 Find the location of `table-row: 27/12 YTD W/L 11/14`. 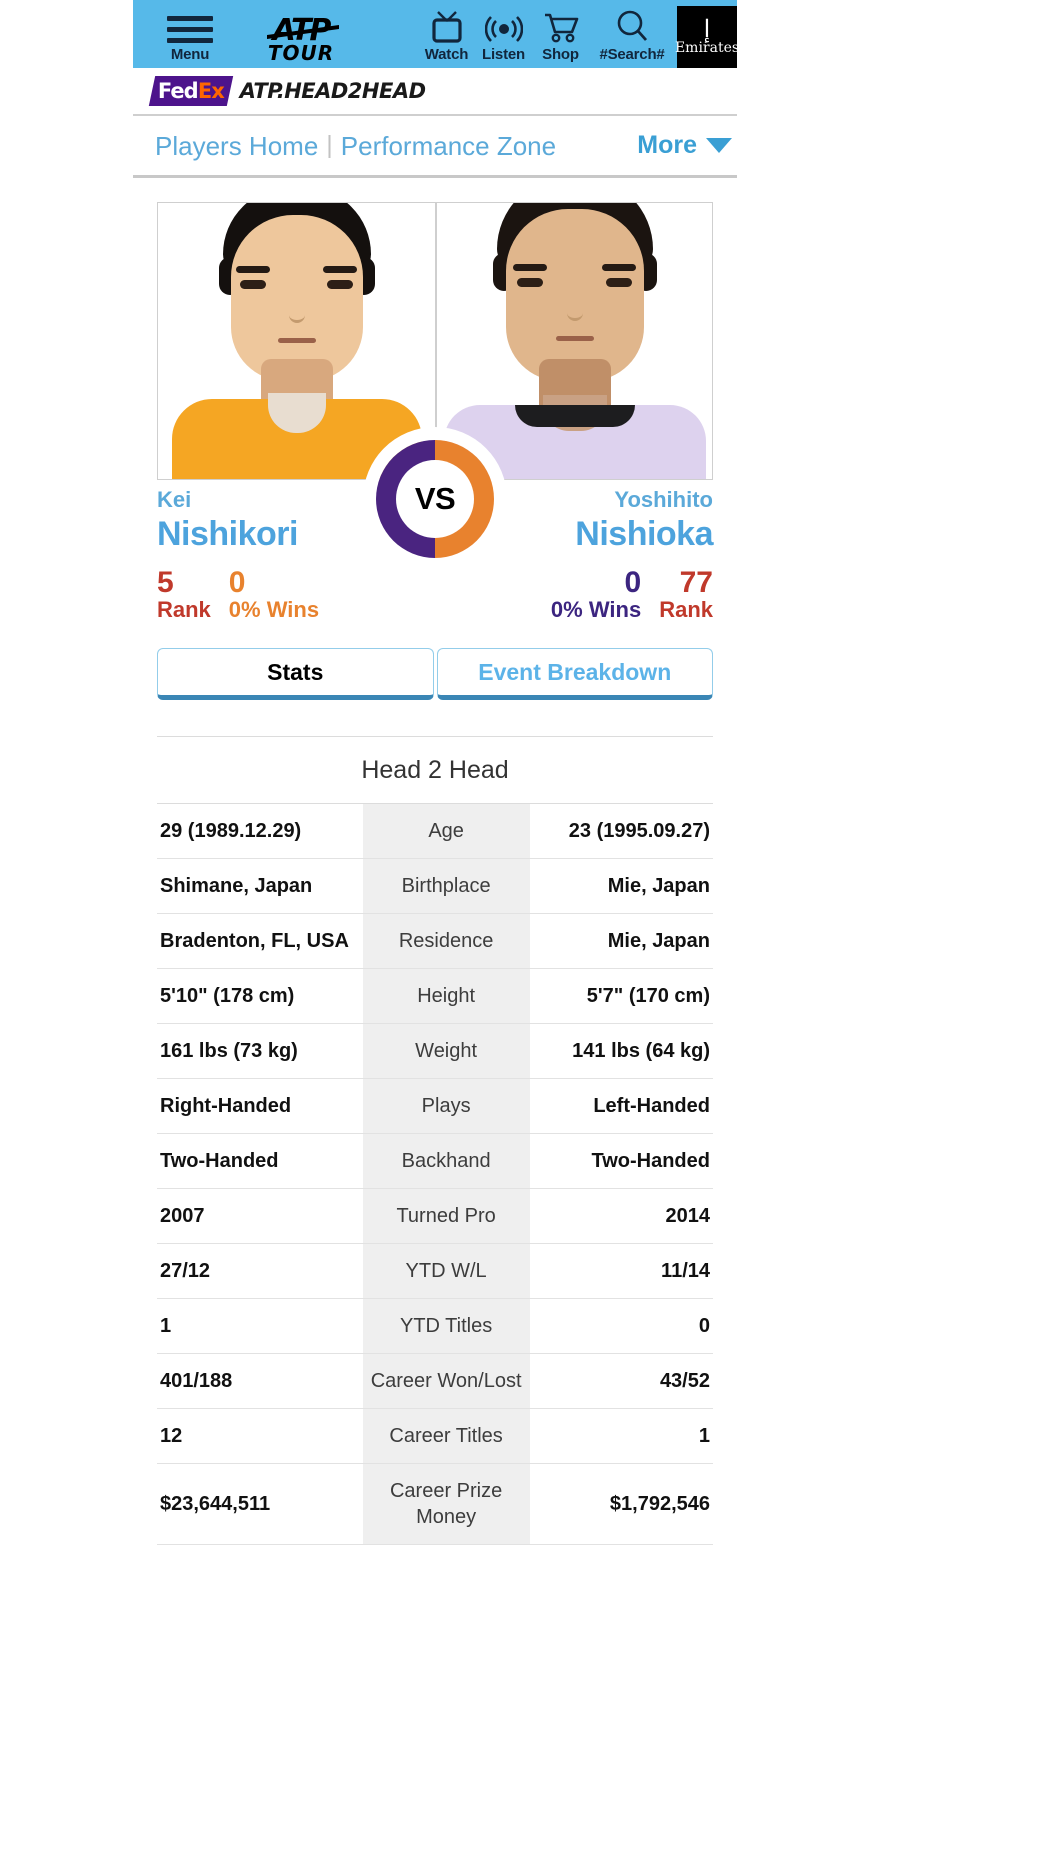

table-row: 27/12 YTD W/L 11/14 is located at coordinates (435, 1271).